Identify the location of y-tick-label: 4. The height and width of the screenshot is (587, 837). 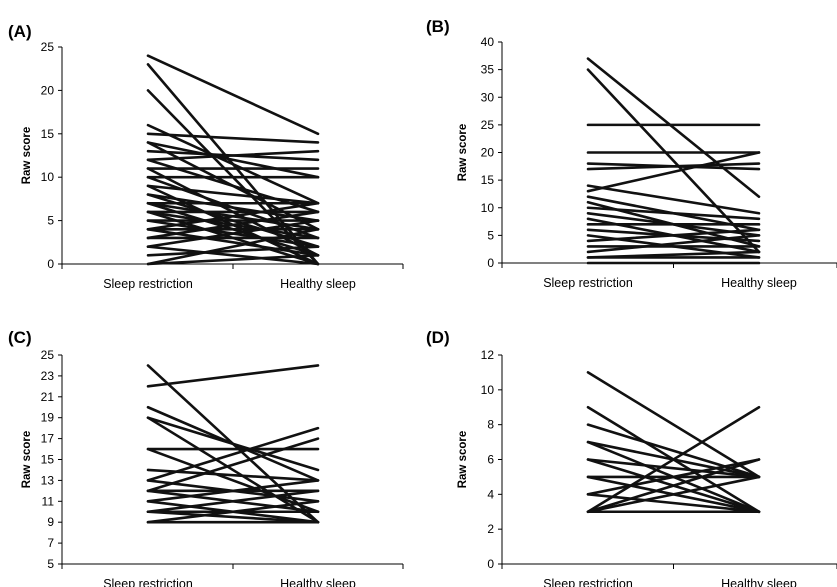
(490, 494).